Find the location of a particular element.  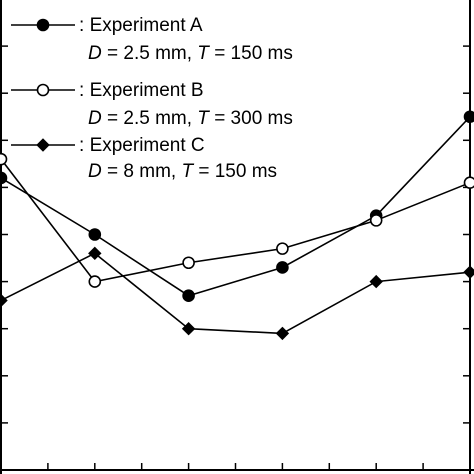

legend-condition-a: D = 2.5 mm, T = 150 ms is located at coordinates (190, 53).